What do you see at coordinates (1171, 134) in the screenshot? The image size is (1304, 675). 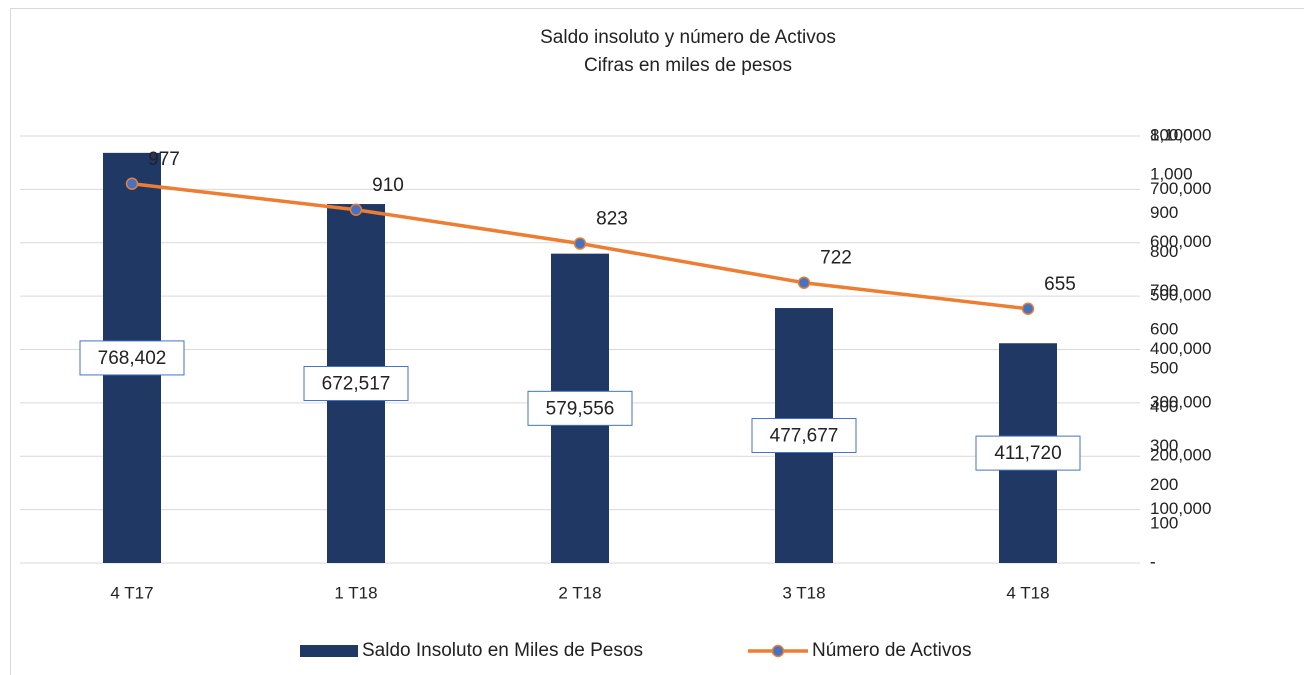 I see `y2-tick-label: 1,100` at bounding box center [1171, 134].